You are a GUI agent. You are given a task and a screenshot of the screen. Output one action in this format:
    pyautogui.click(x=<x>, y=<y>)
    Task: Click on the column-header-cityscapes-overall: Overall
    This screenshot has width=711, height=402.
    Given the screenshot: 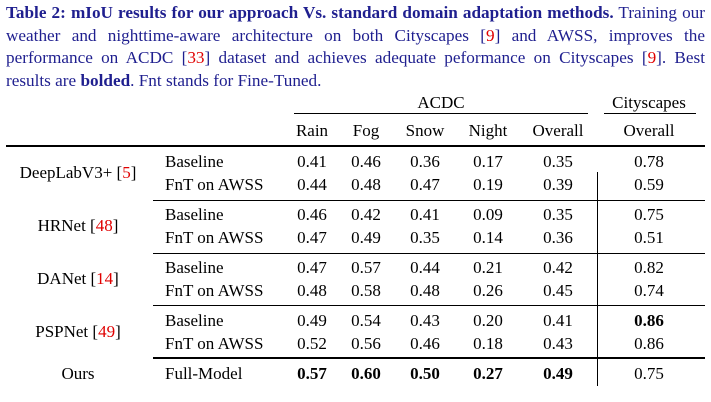 What is the action you would take?
    pyautogui.click(x=649, y=130)
    